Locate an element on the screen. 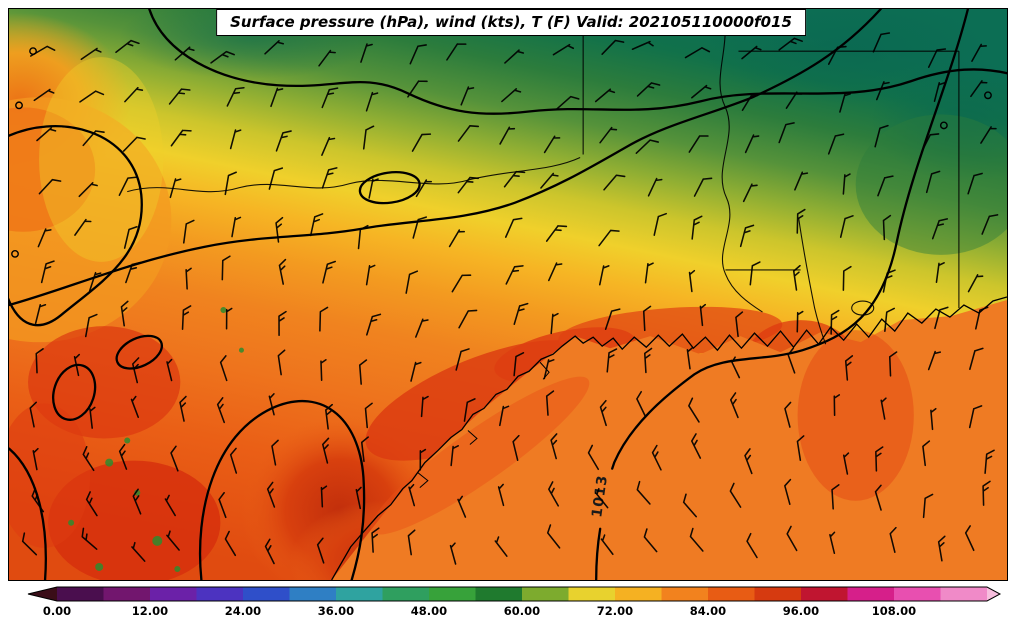 The height and width of the screenshot is (633, 1022). colorbar is located at coordinates (514, 594).